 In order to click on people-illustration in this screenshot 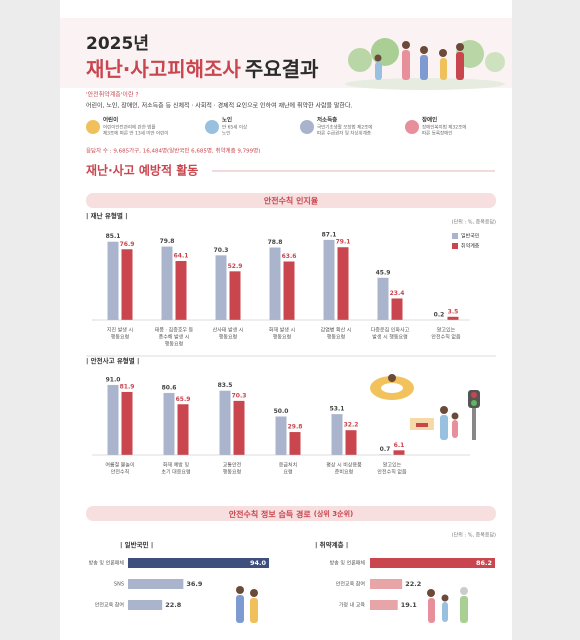, I will do `click(352, 604)`.